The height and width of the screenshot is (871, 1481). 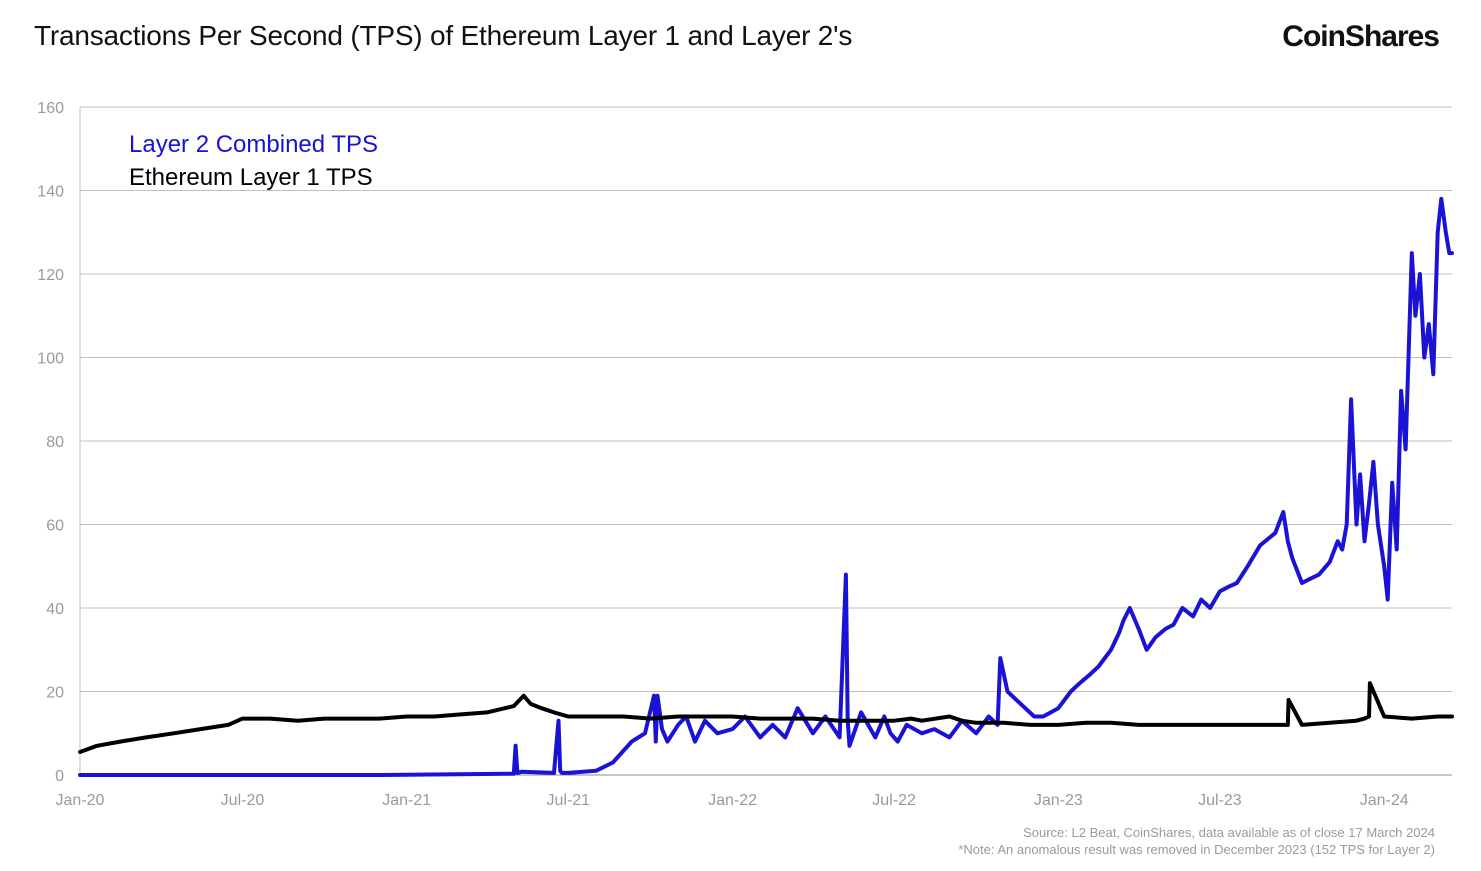 What do you see at coordinates (568, 800) in the screenshot?
I see `x-tick-label: Jul-21` at bounding box center [568, 800].